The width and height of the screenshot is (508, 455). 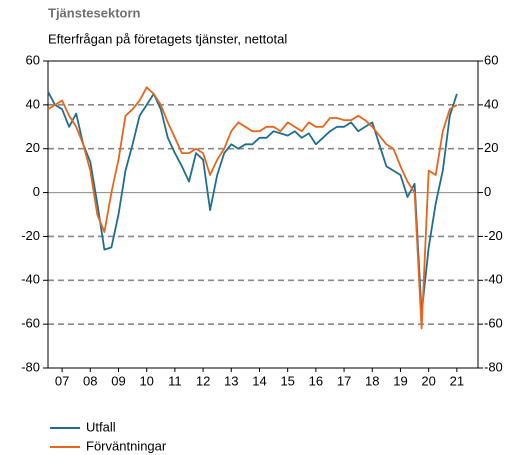 I want to click on y-tick-label: -20, so click(x=30, y=235).